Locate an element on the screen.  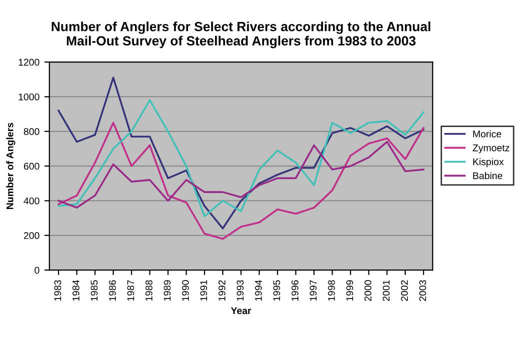
y-axis-title: Number of Anglers is located at coordinates (11, 165).